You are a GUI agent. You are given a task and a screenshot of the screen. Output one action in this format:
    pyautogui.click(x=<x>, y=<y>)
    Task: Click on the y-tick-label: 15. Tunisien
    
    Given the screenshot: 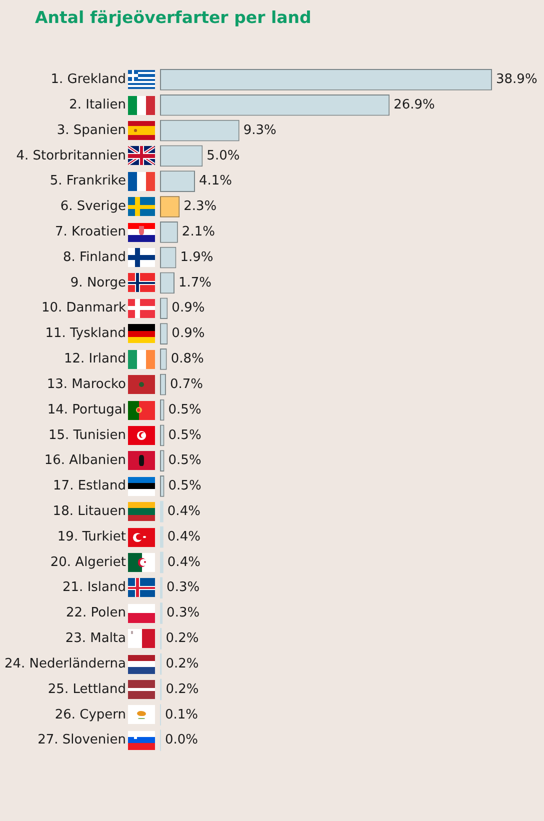 What is the action you would take?
    pyautogui.click(x=87, y=435)
    